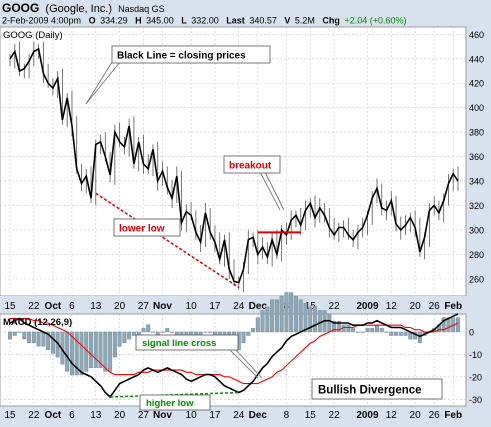 This screenshot has width=491, height=427. Describe the element at coordinates (471, 332) in the screenshot. I see `macd-tick-label-0: 0` at that location.